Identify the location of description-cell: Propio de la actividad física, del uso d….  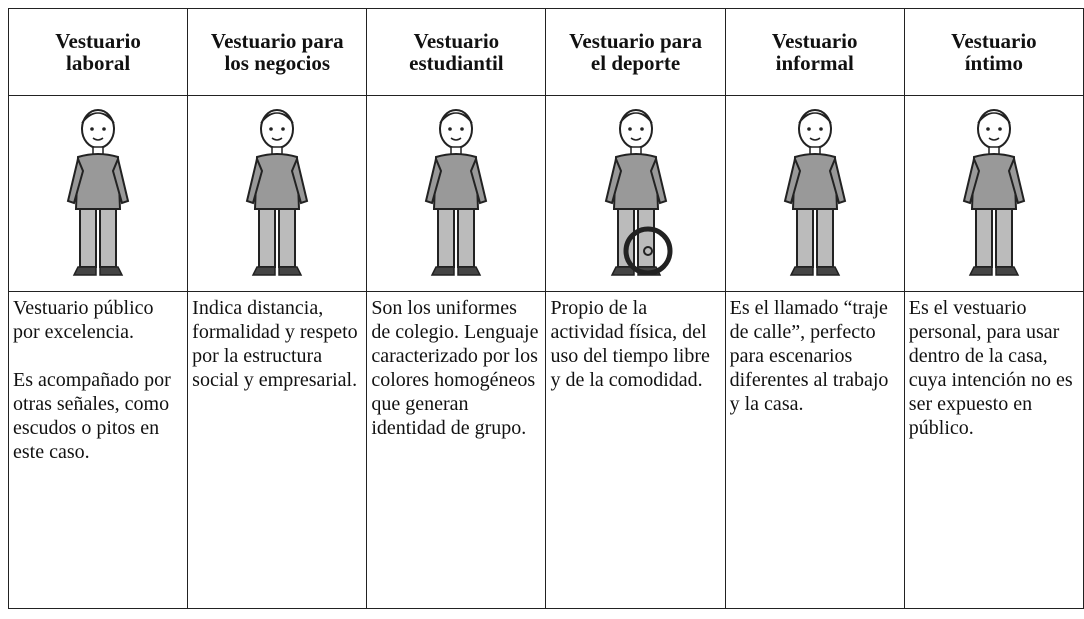
(635, 450).